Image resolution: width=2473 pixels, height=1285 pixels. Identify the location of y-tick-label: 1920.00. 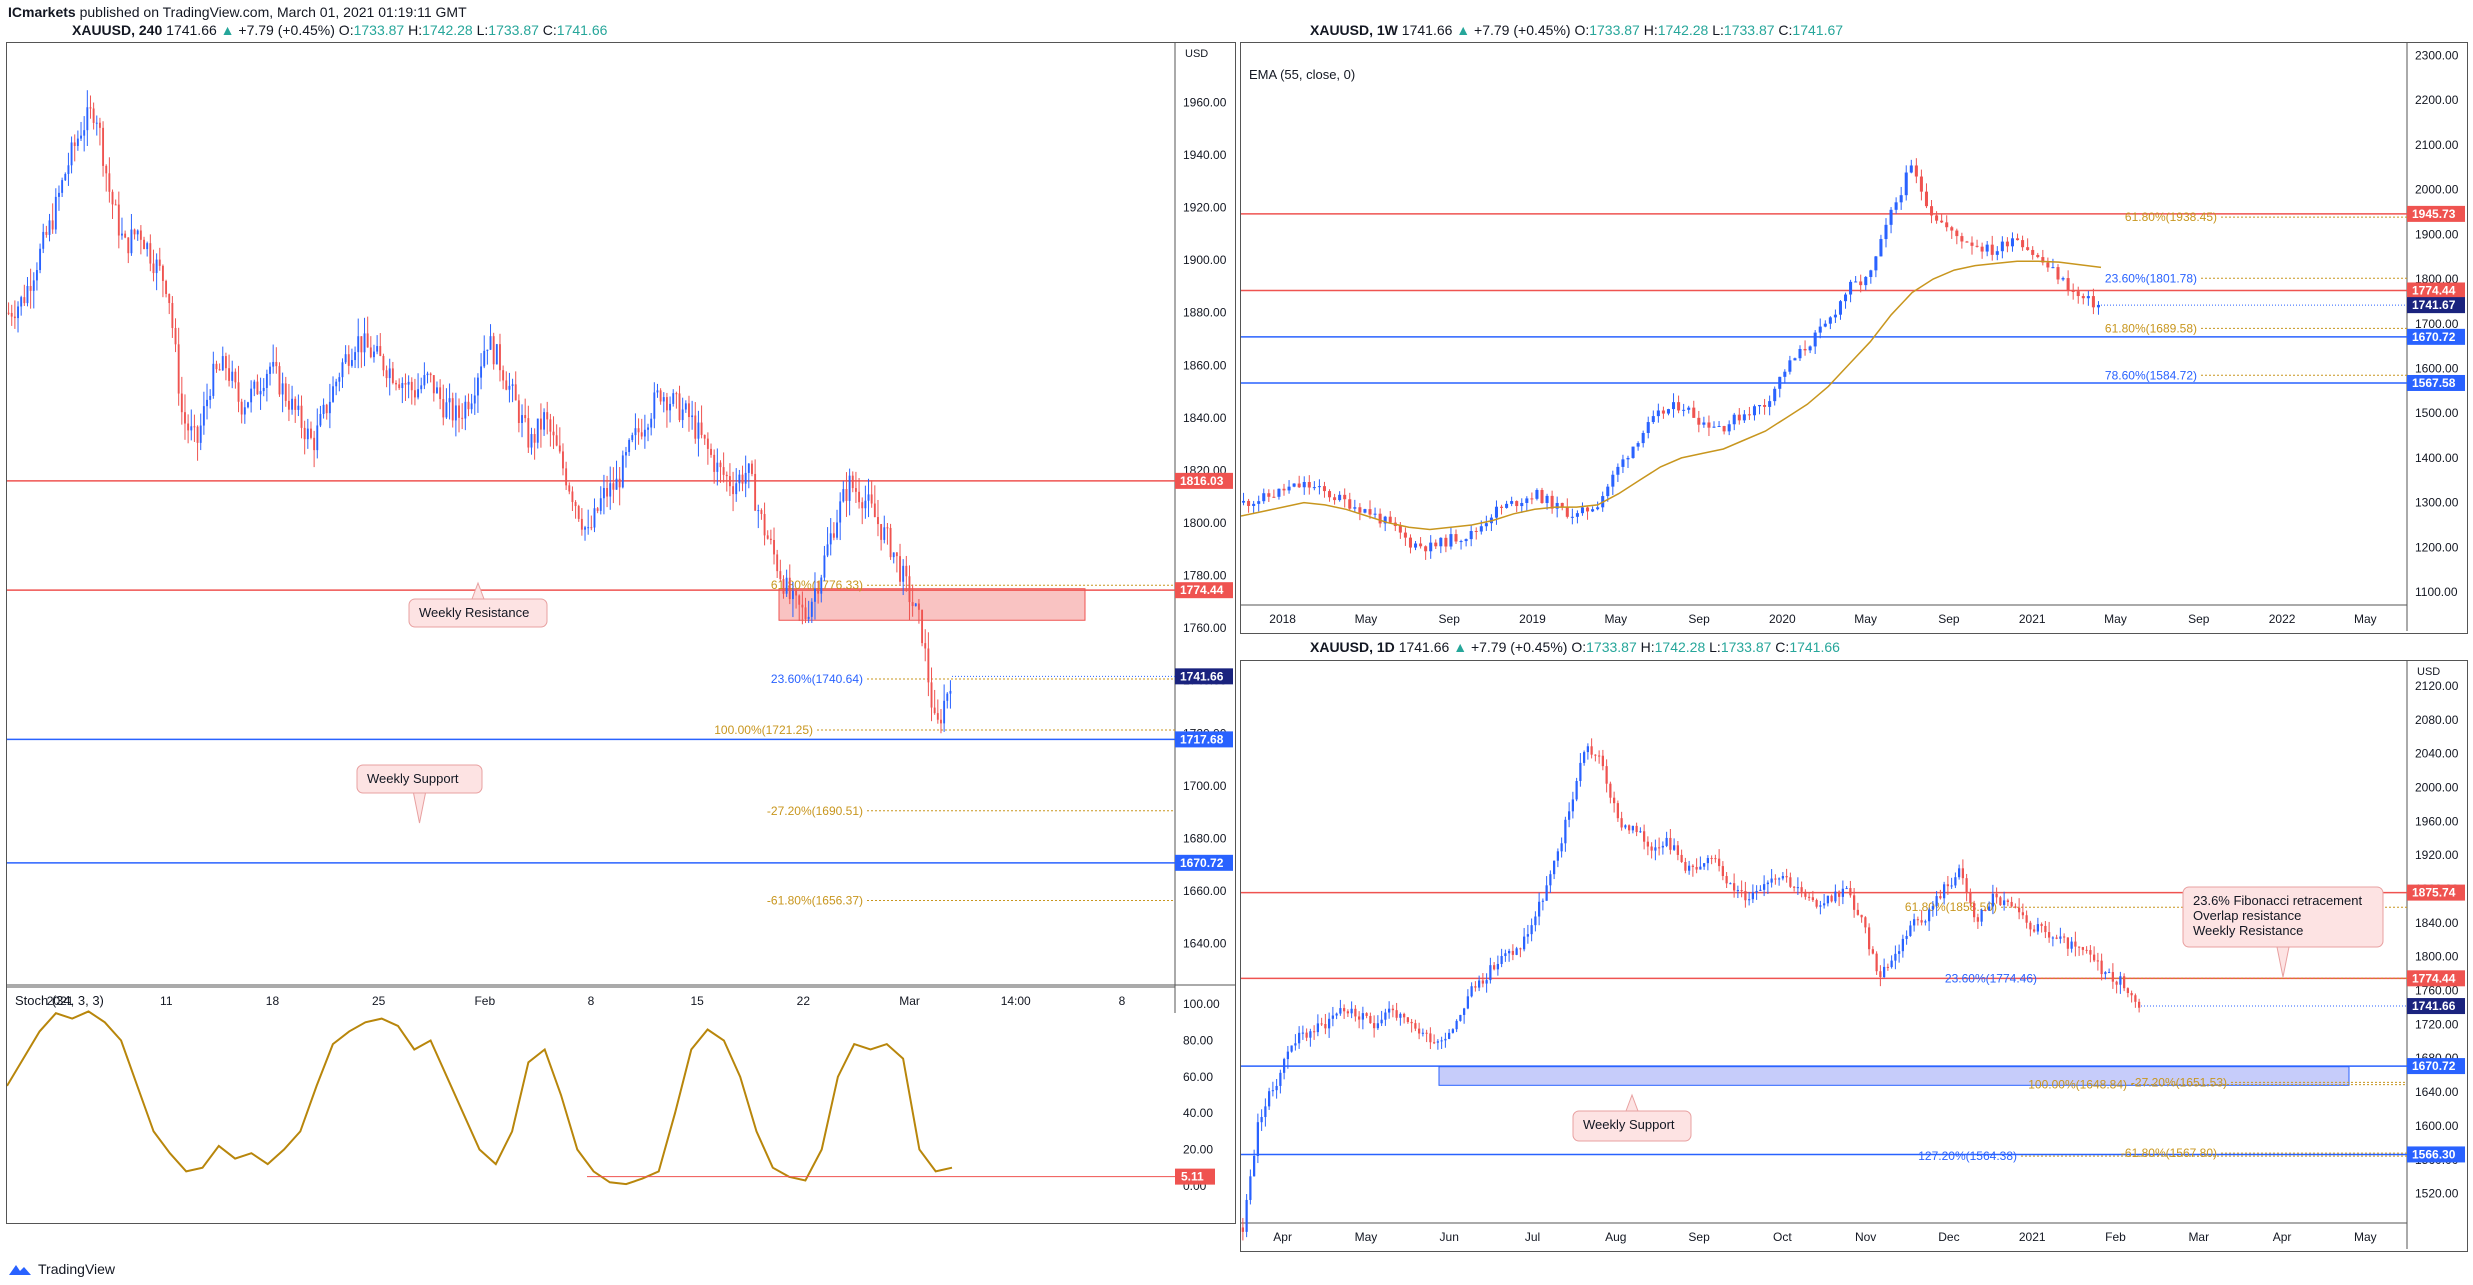
(1205, 208).